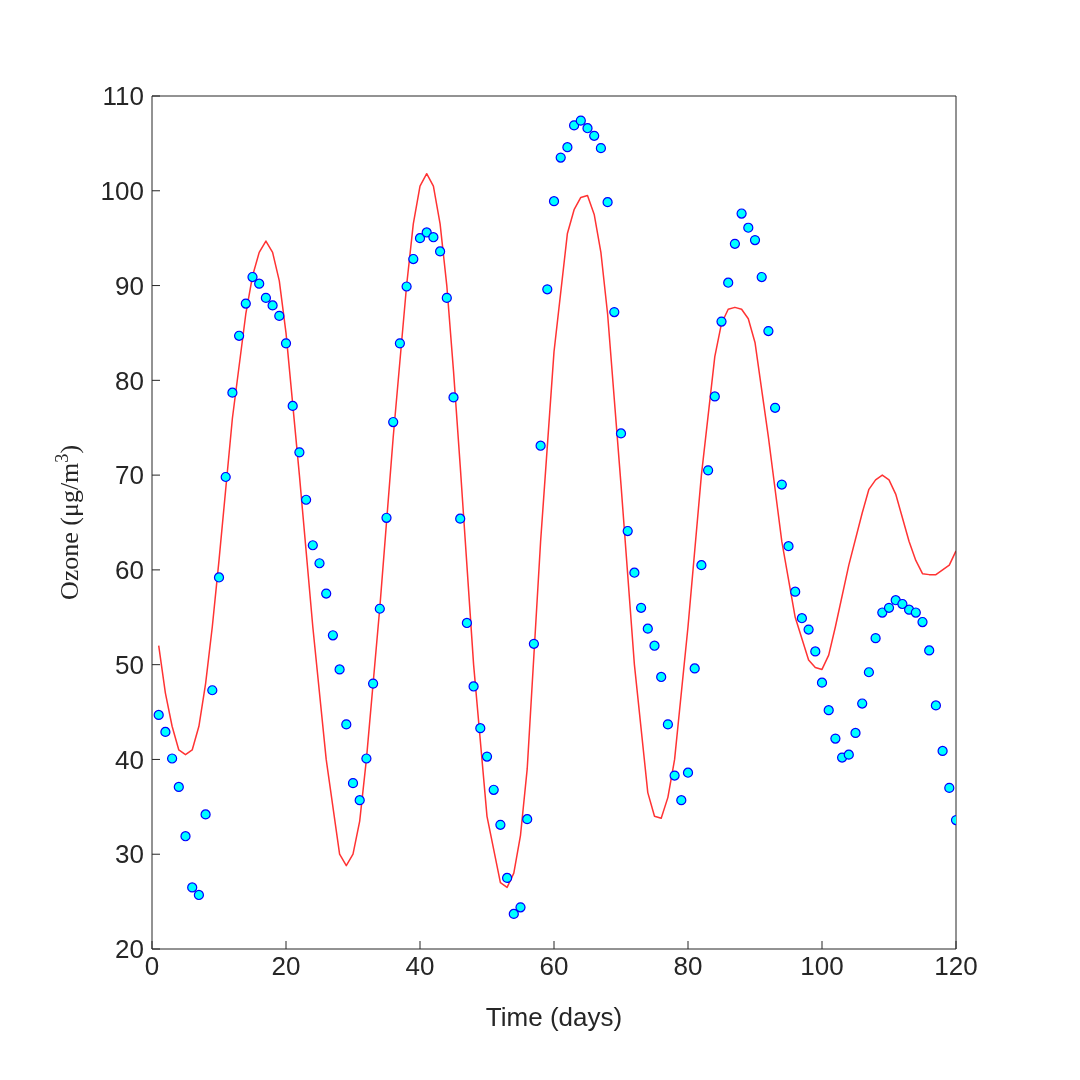 This screenshot has width=1080, height=1080. Describe the element at coordinates (152, 966) in the screenshot. I see `x-tick-label: 0` at that location.